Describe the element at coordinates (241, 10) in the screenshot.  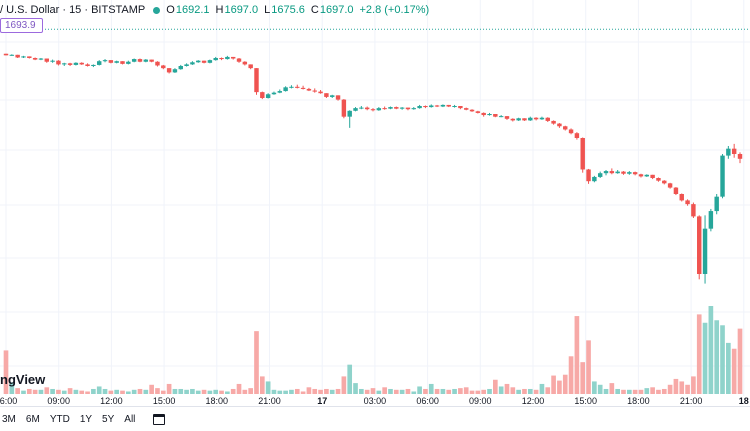
I see `high-value: 1697.0` at that location.